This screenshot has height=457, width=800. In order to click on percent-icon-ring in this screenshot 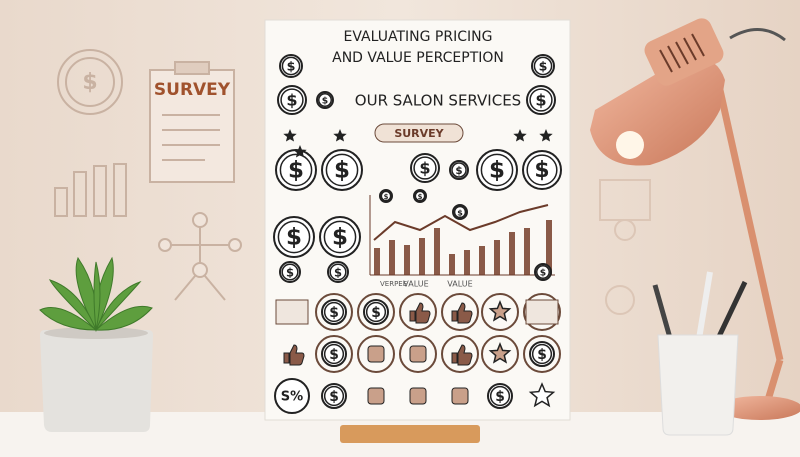, I will do `click(292, 396)`.